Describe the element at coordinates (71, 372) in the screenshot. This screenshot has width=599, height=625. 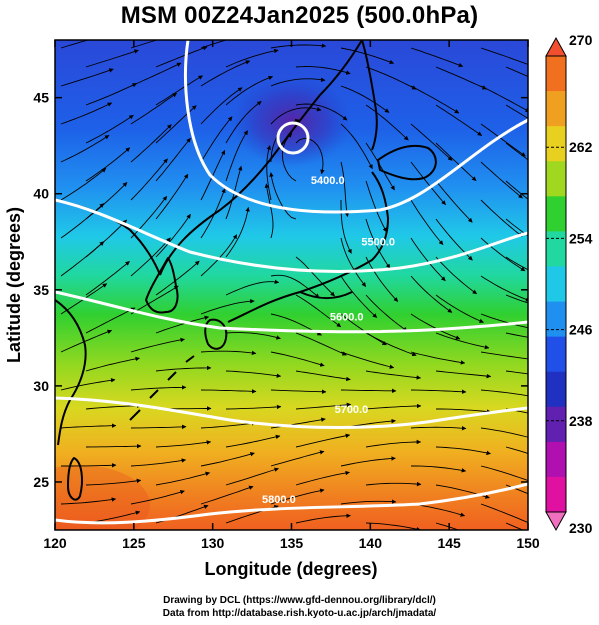
I see `coastline-east-china` at that location.